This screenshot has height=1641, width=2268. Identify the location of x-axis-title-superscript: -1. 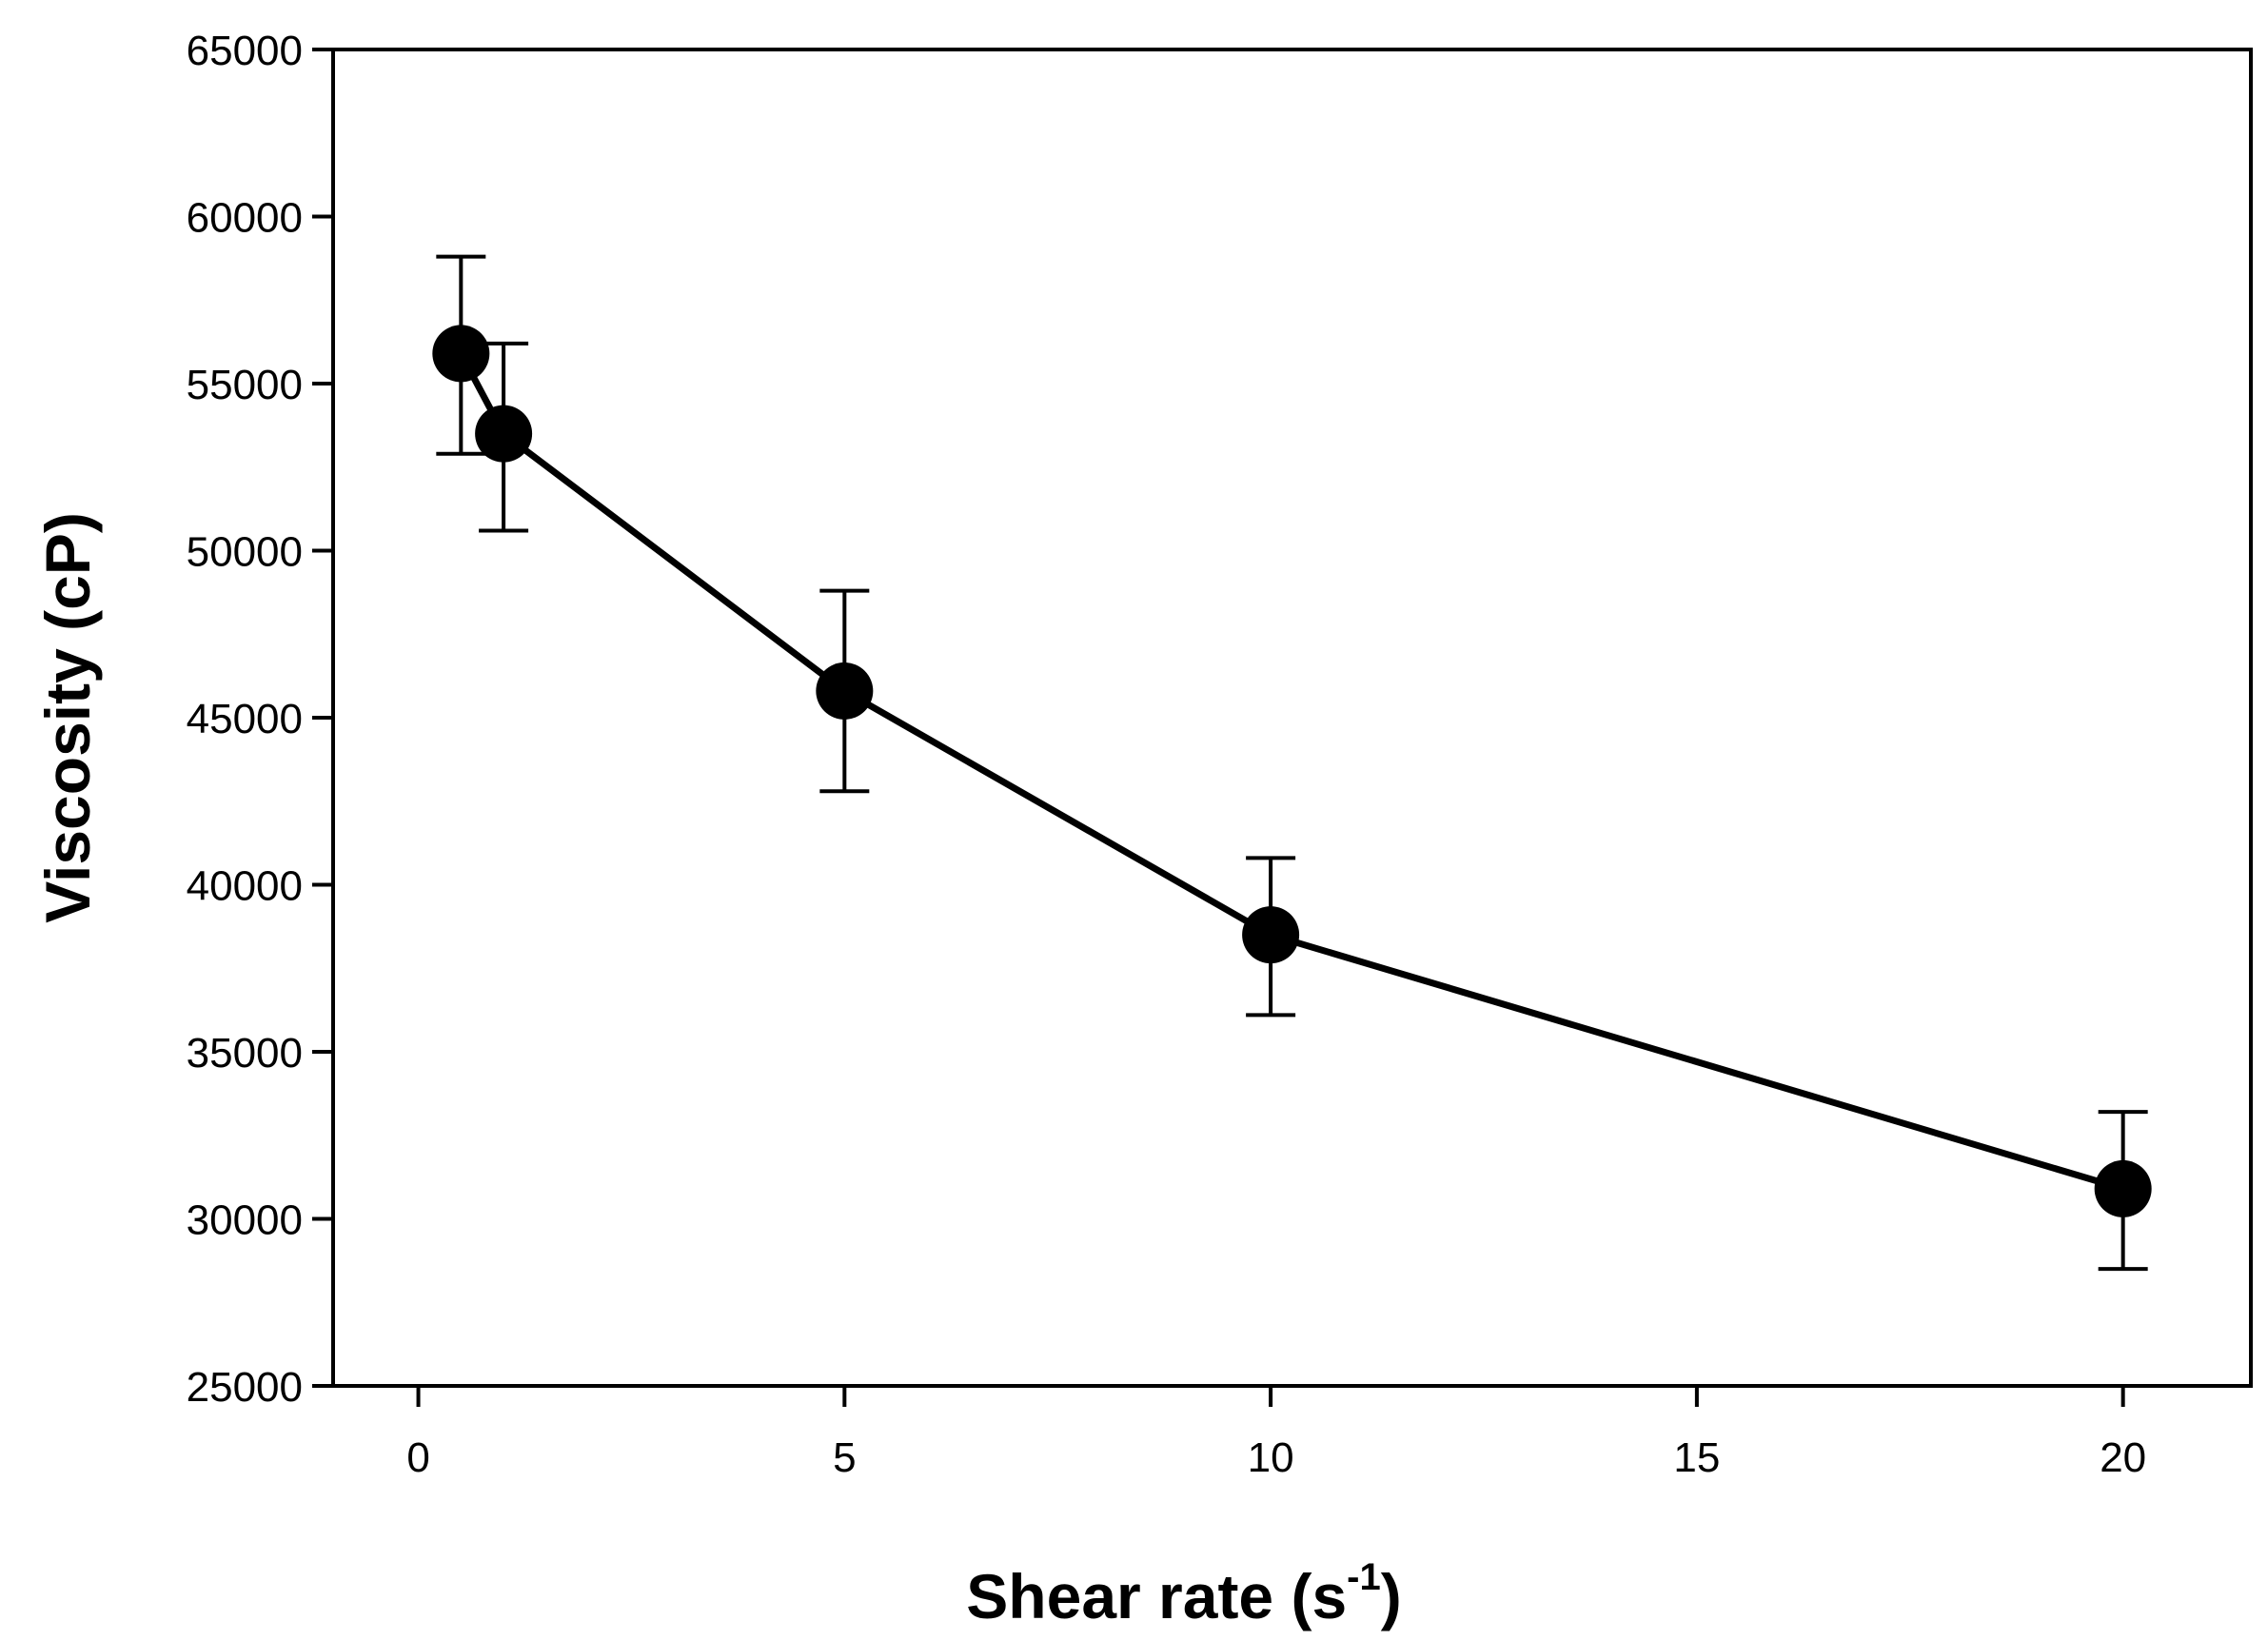
(1364, 1577).